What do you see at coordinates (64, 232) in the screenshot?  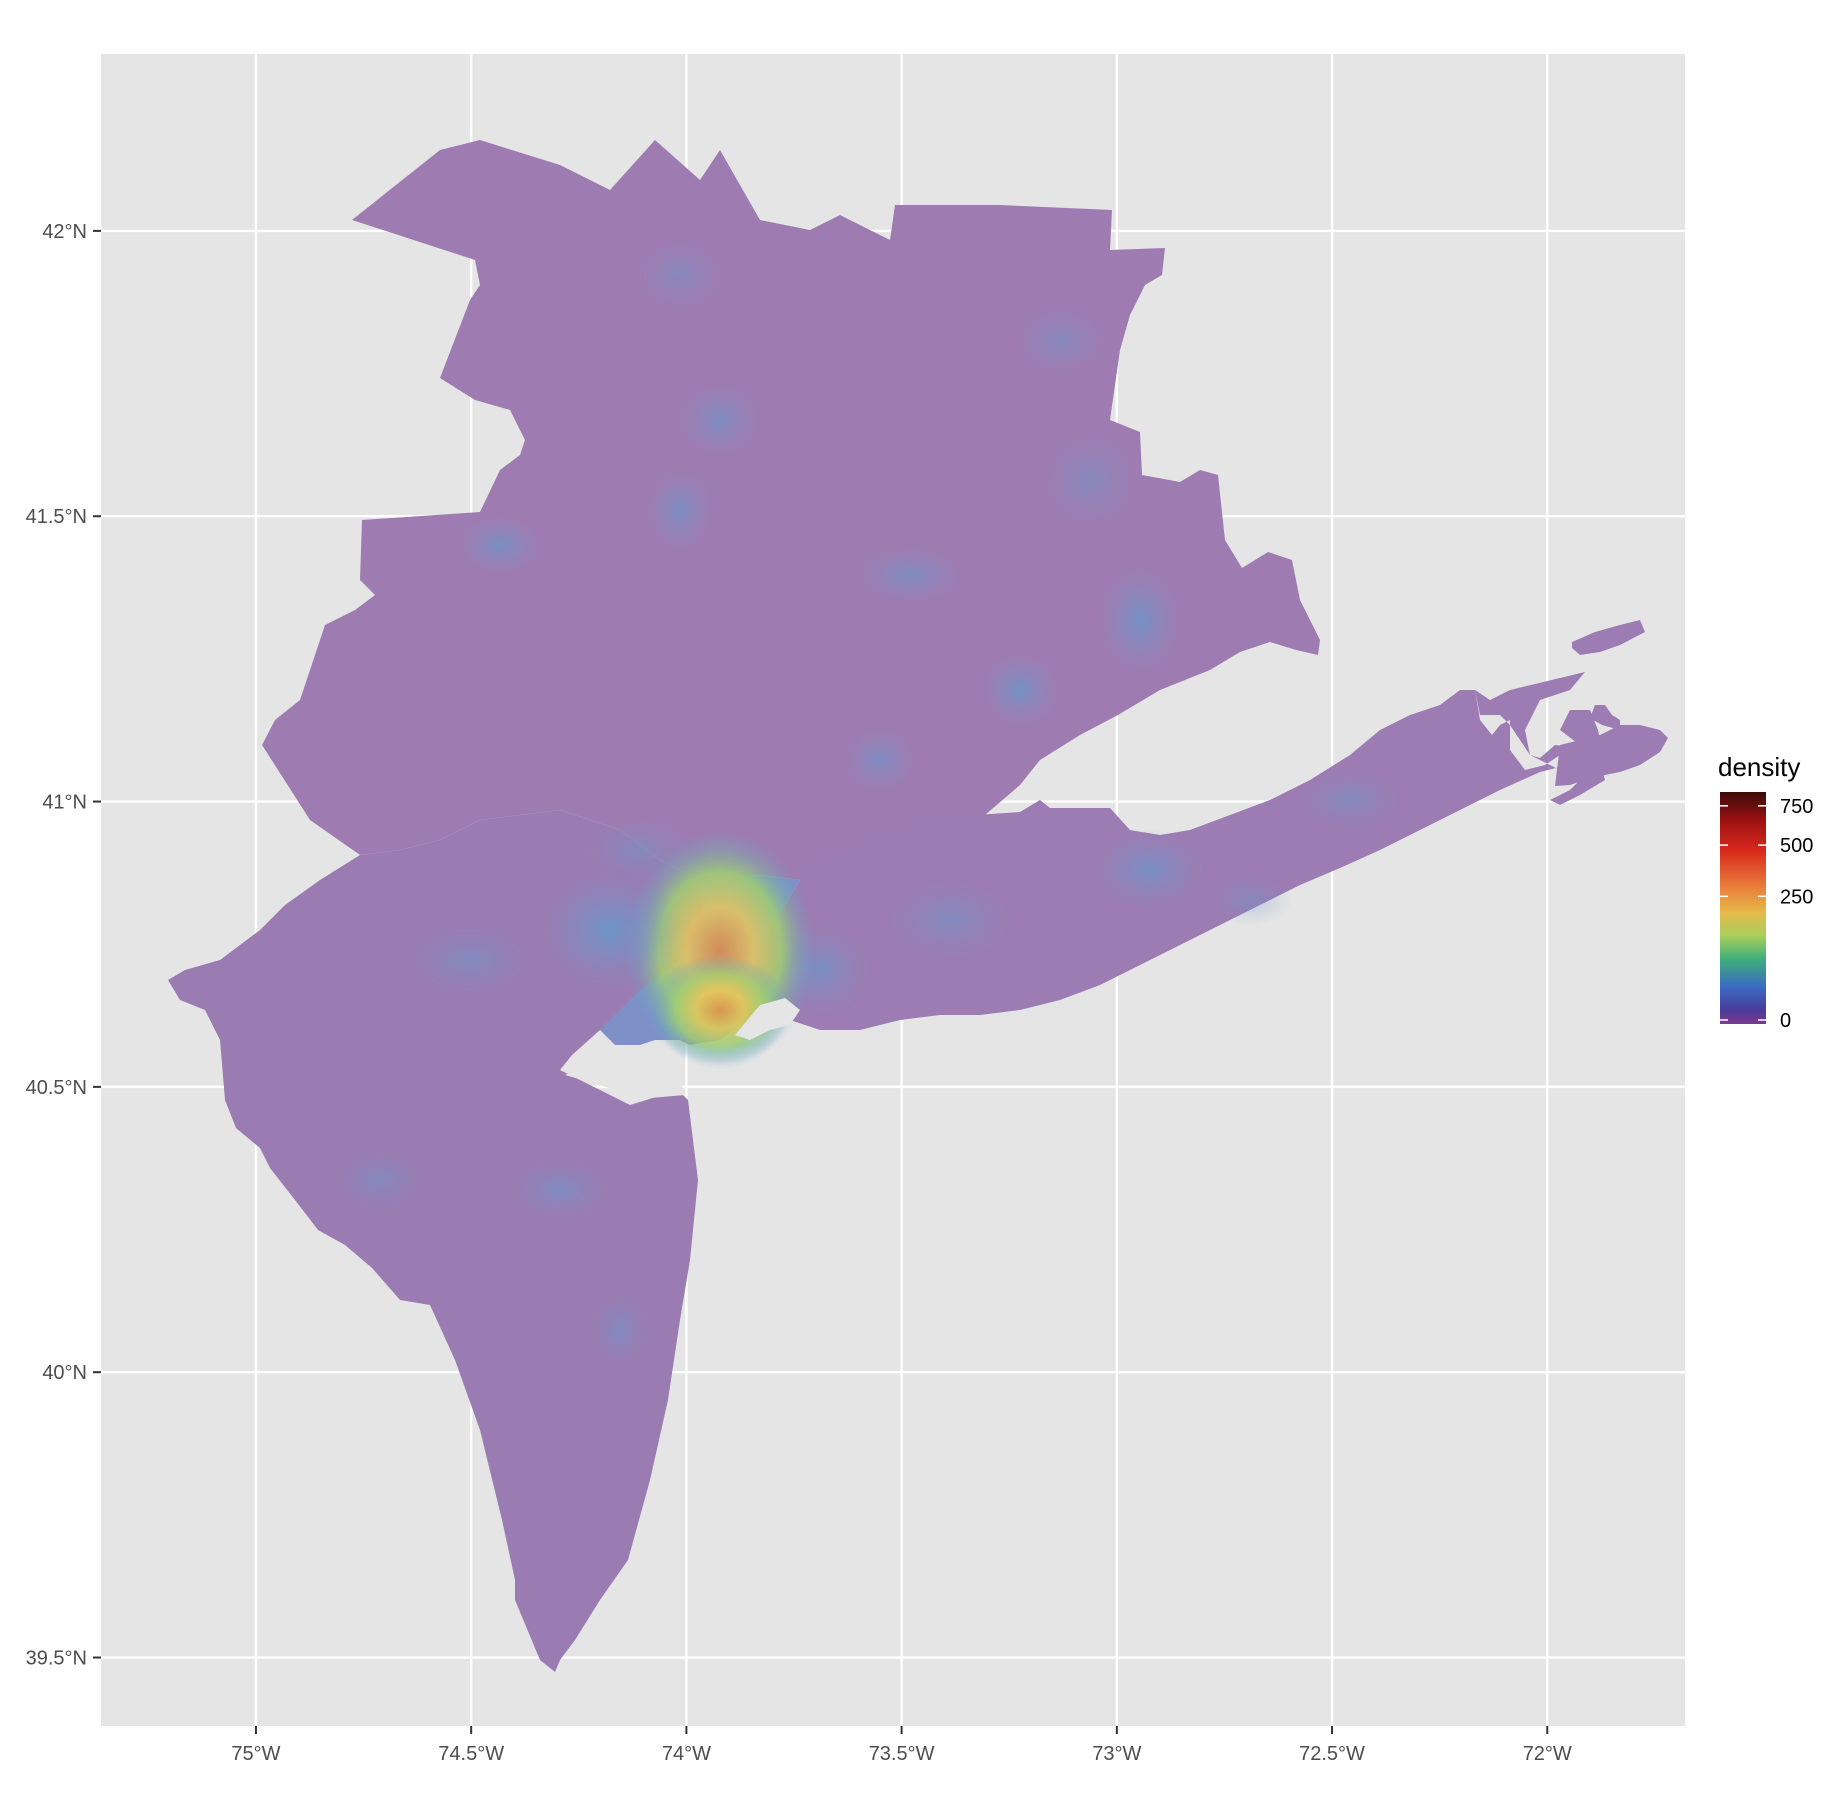 I see `y-tick-label: 42°N` at bounding box center [64, 232].